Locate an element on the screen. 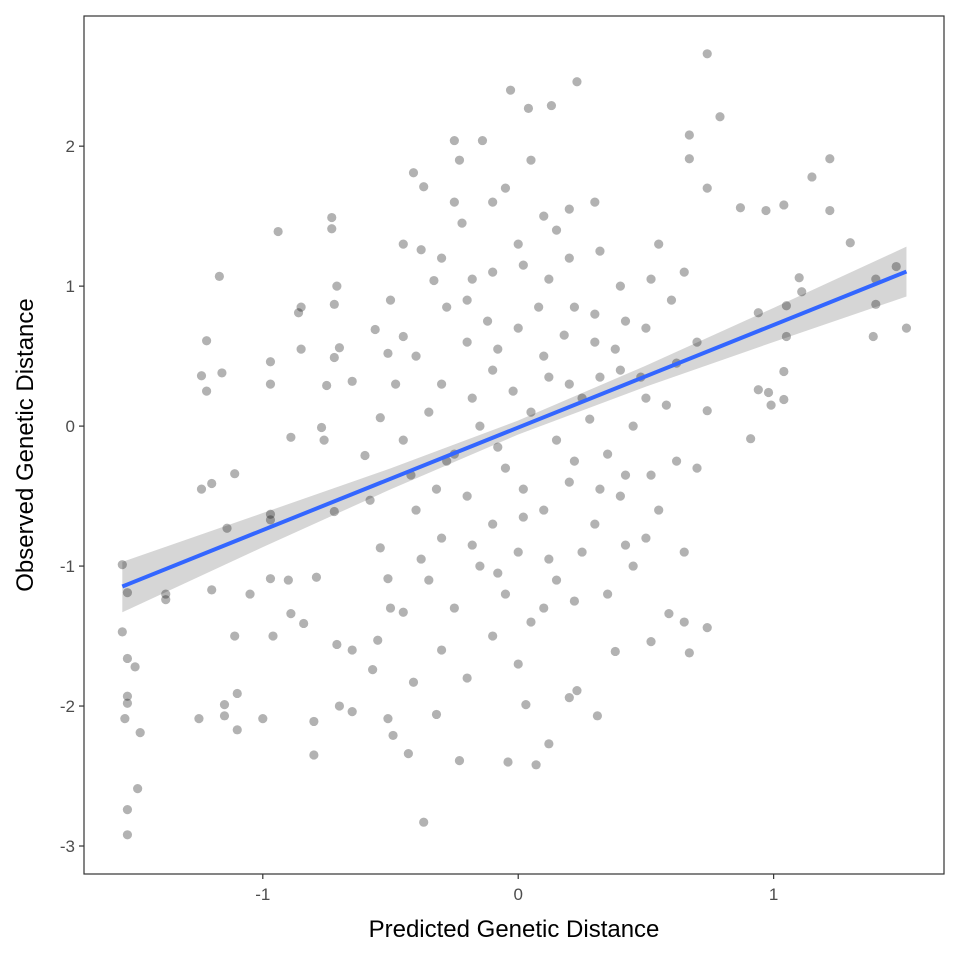 Image resolution: width=960 pixels, height=960 pixels. y-tick-label: 0 is located at coordinates (70, 426).